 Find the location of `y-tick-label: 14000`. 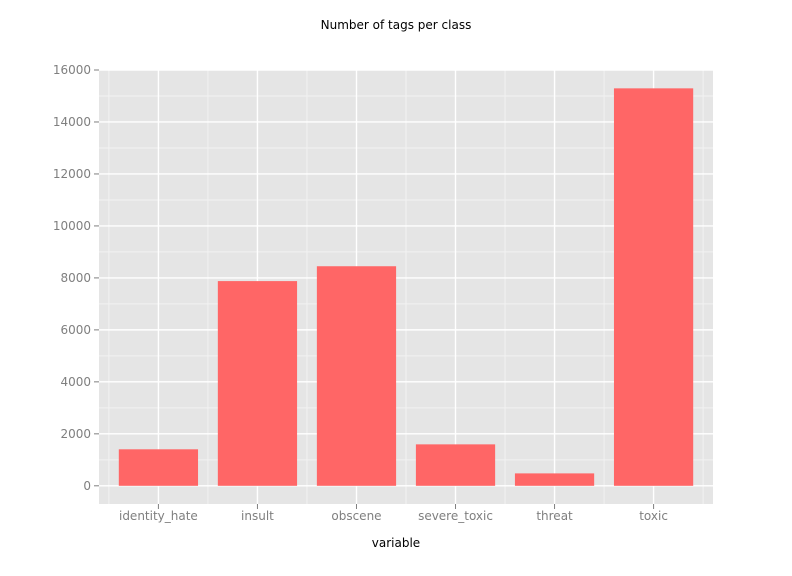

y-tick-label: 14000 is located at coordinates (72, 122).